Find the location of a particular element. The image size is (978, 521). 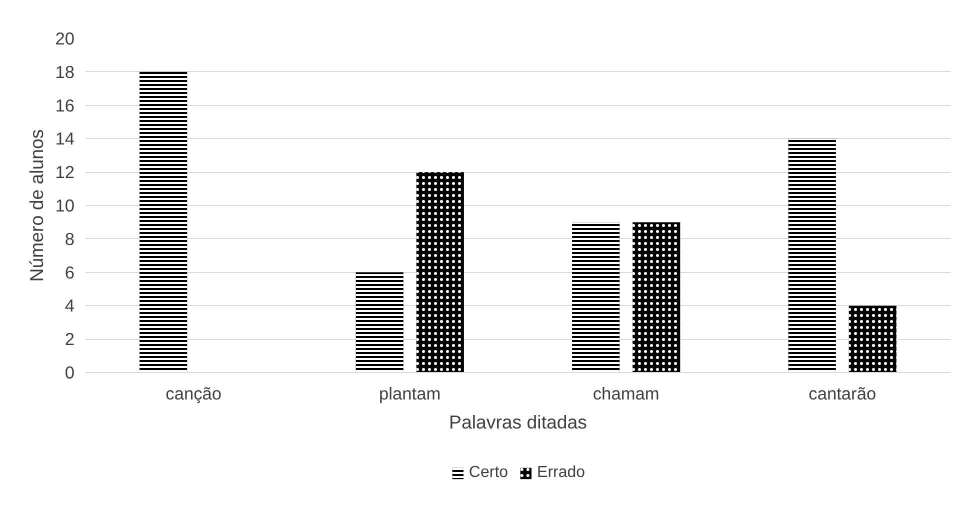

y-tick-label: 8 is located at coordinates (69, 238).